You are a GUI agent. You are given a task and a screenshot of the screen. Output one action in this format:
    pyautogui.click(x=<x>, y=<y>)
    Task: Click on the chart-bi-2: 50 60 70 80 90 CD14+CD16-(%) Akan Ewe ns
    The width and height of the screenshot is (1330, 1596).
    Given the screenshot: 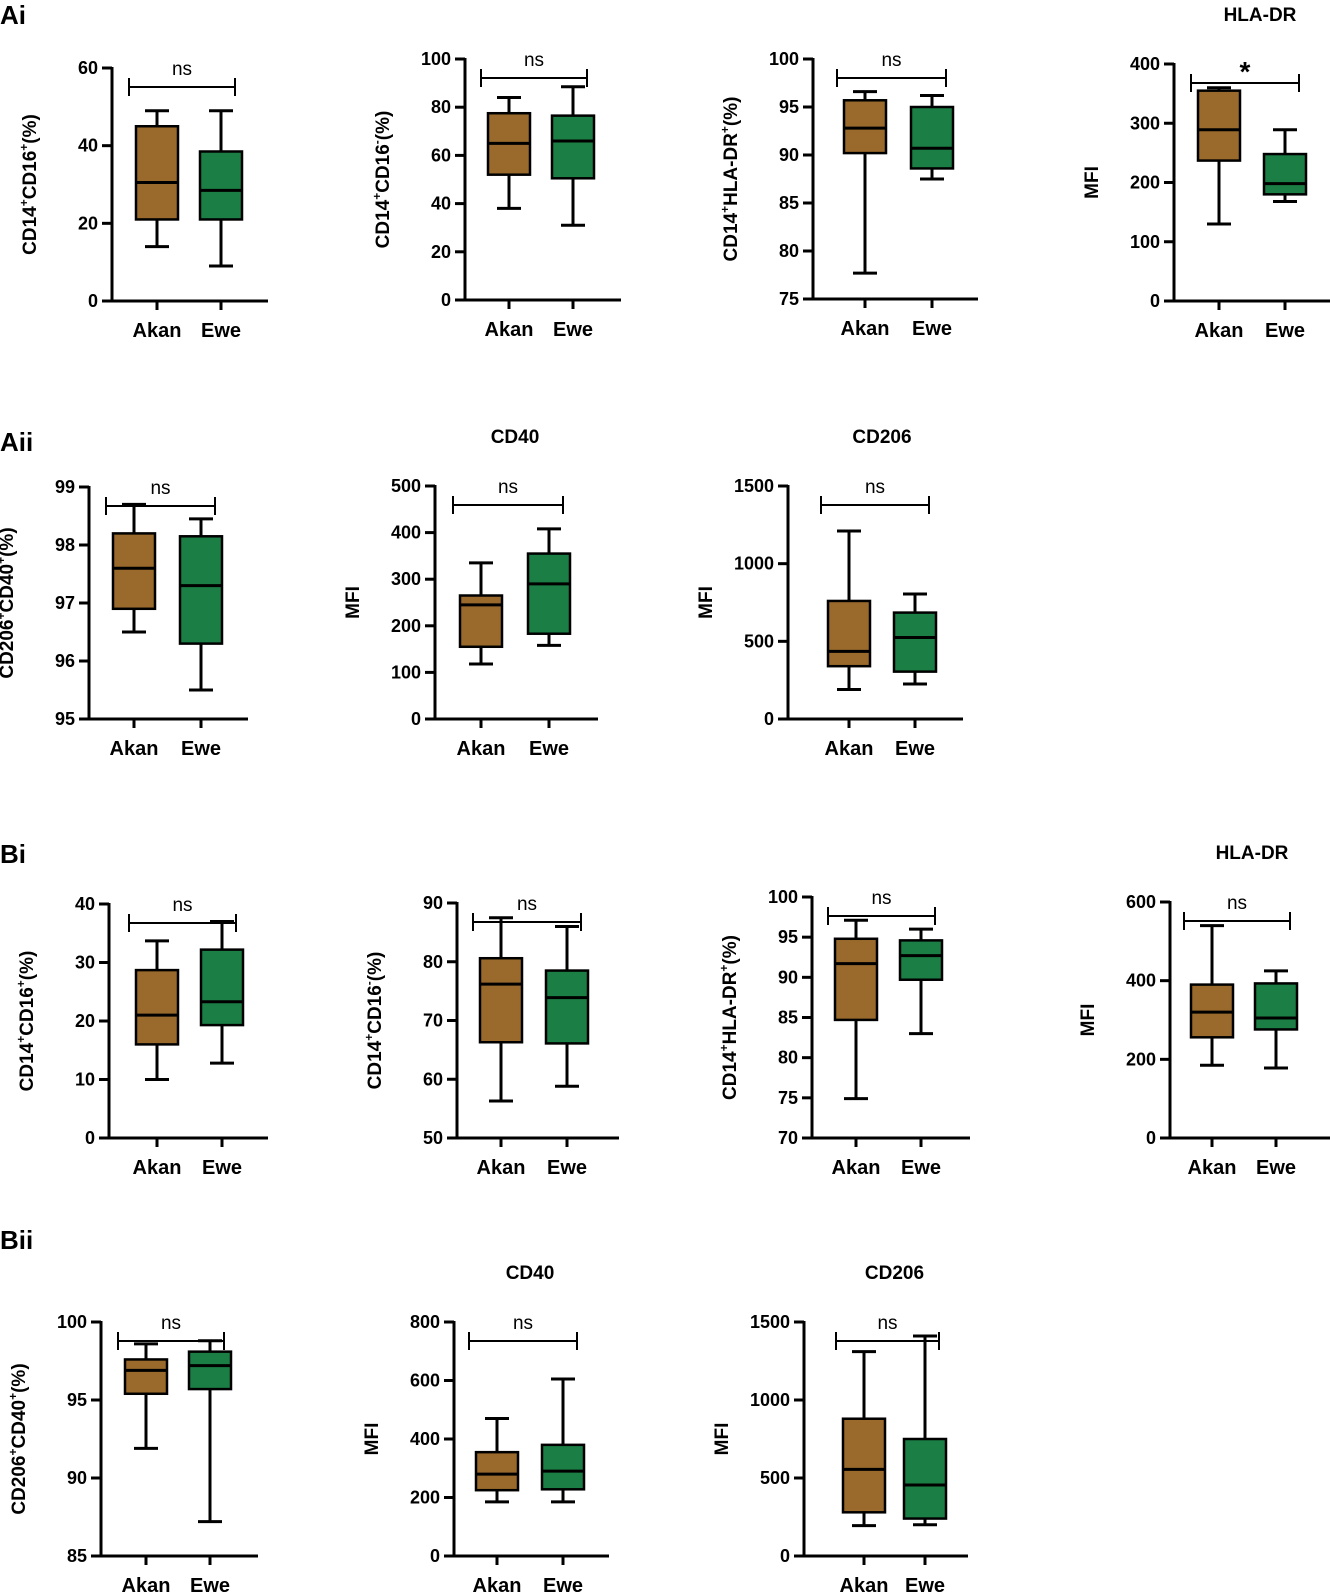 What is the action you would take?
    pyautogui.click(x=490, y=1036)
    